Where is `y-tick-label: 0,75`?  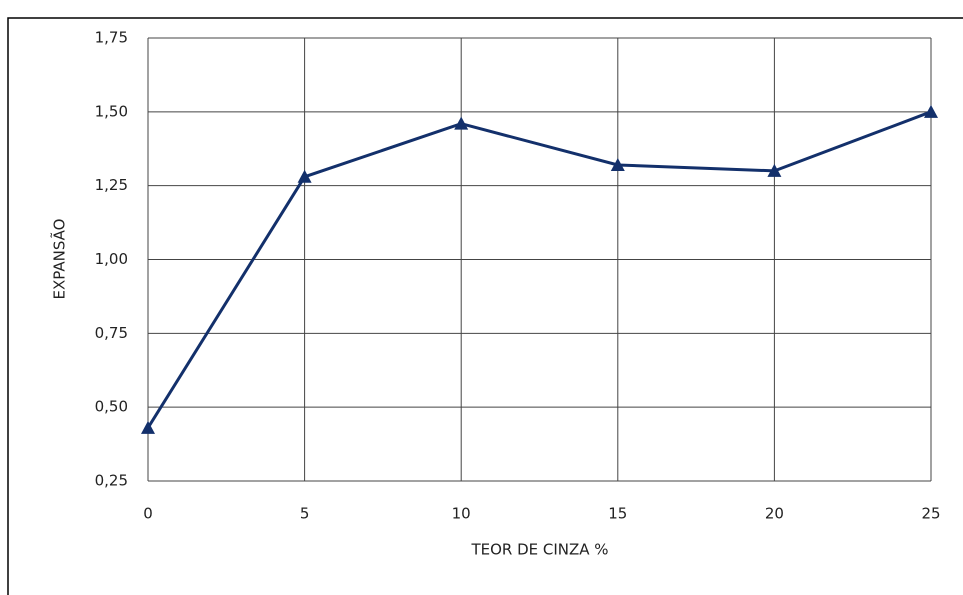 y-tick-label: 0,75 is located at coordinates (111, 333).